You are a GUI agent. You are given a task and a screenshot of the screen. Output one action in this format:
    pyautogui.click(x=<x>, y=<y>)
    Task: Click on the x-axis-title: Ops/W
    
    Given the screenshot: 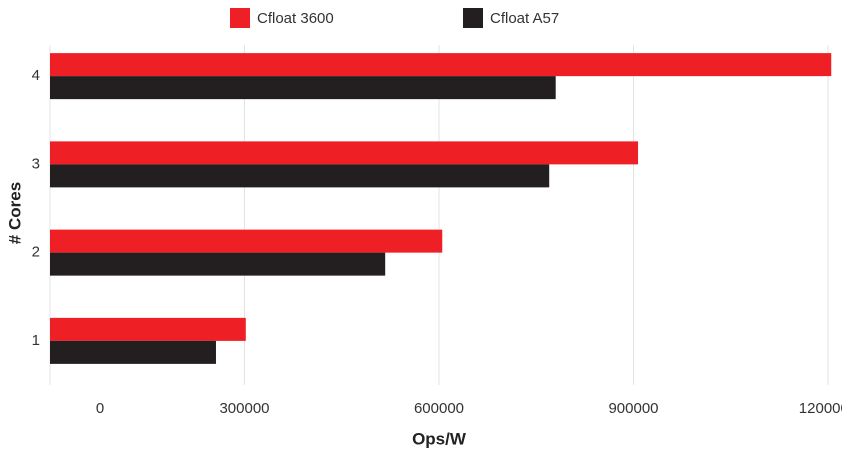 What is the action you would take?
    pyautogui.click(x=439, y=438)
    